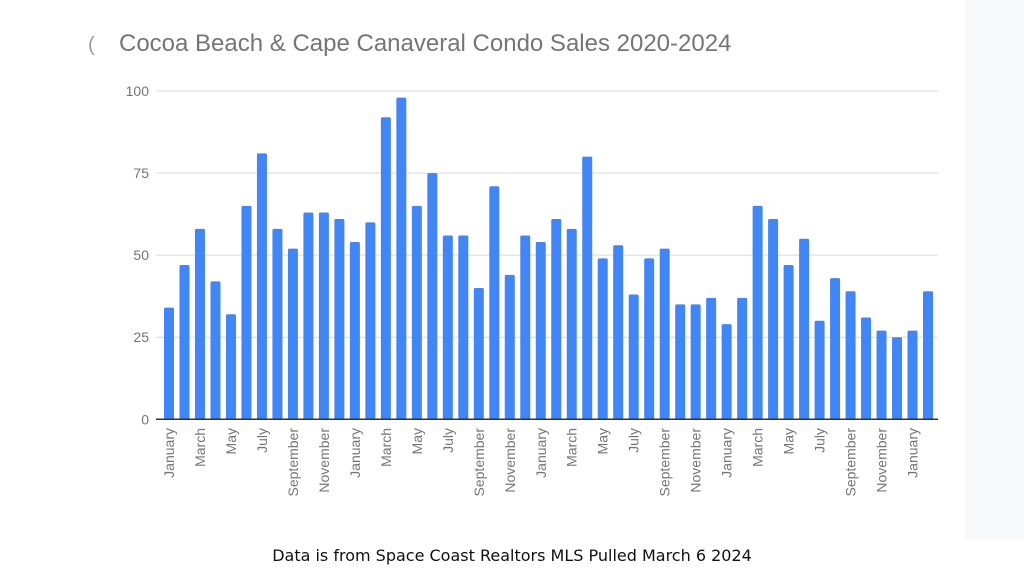  I want to click on y-tick-label: 25, so click(141, 337).